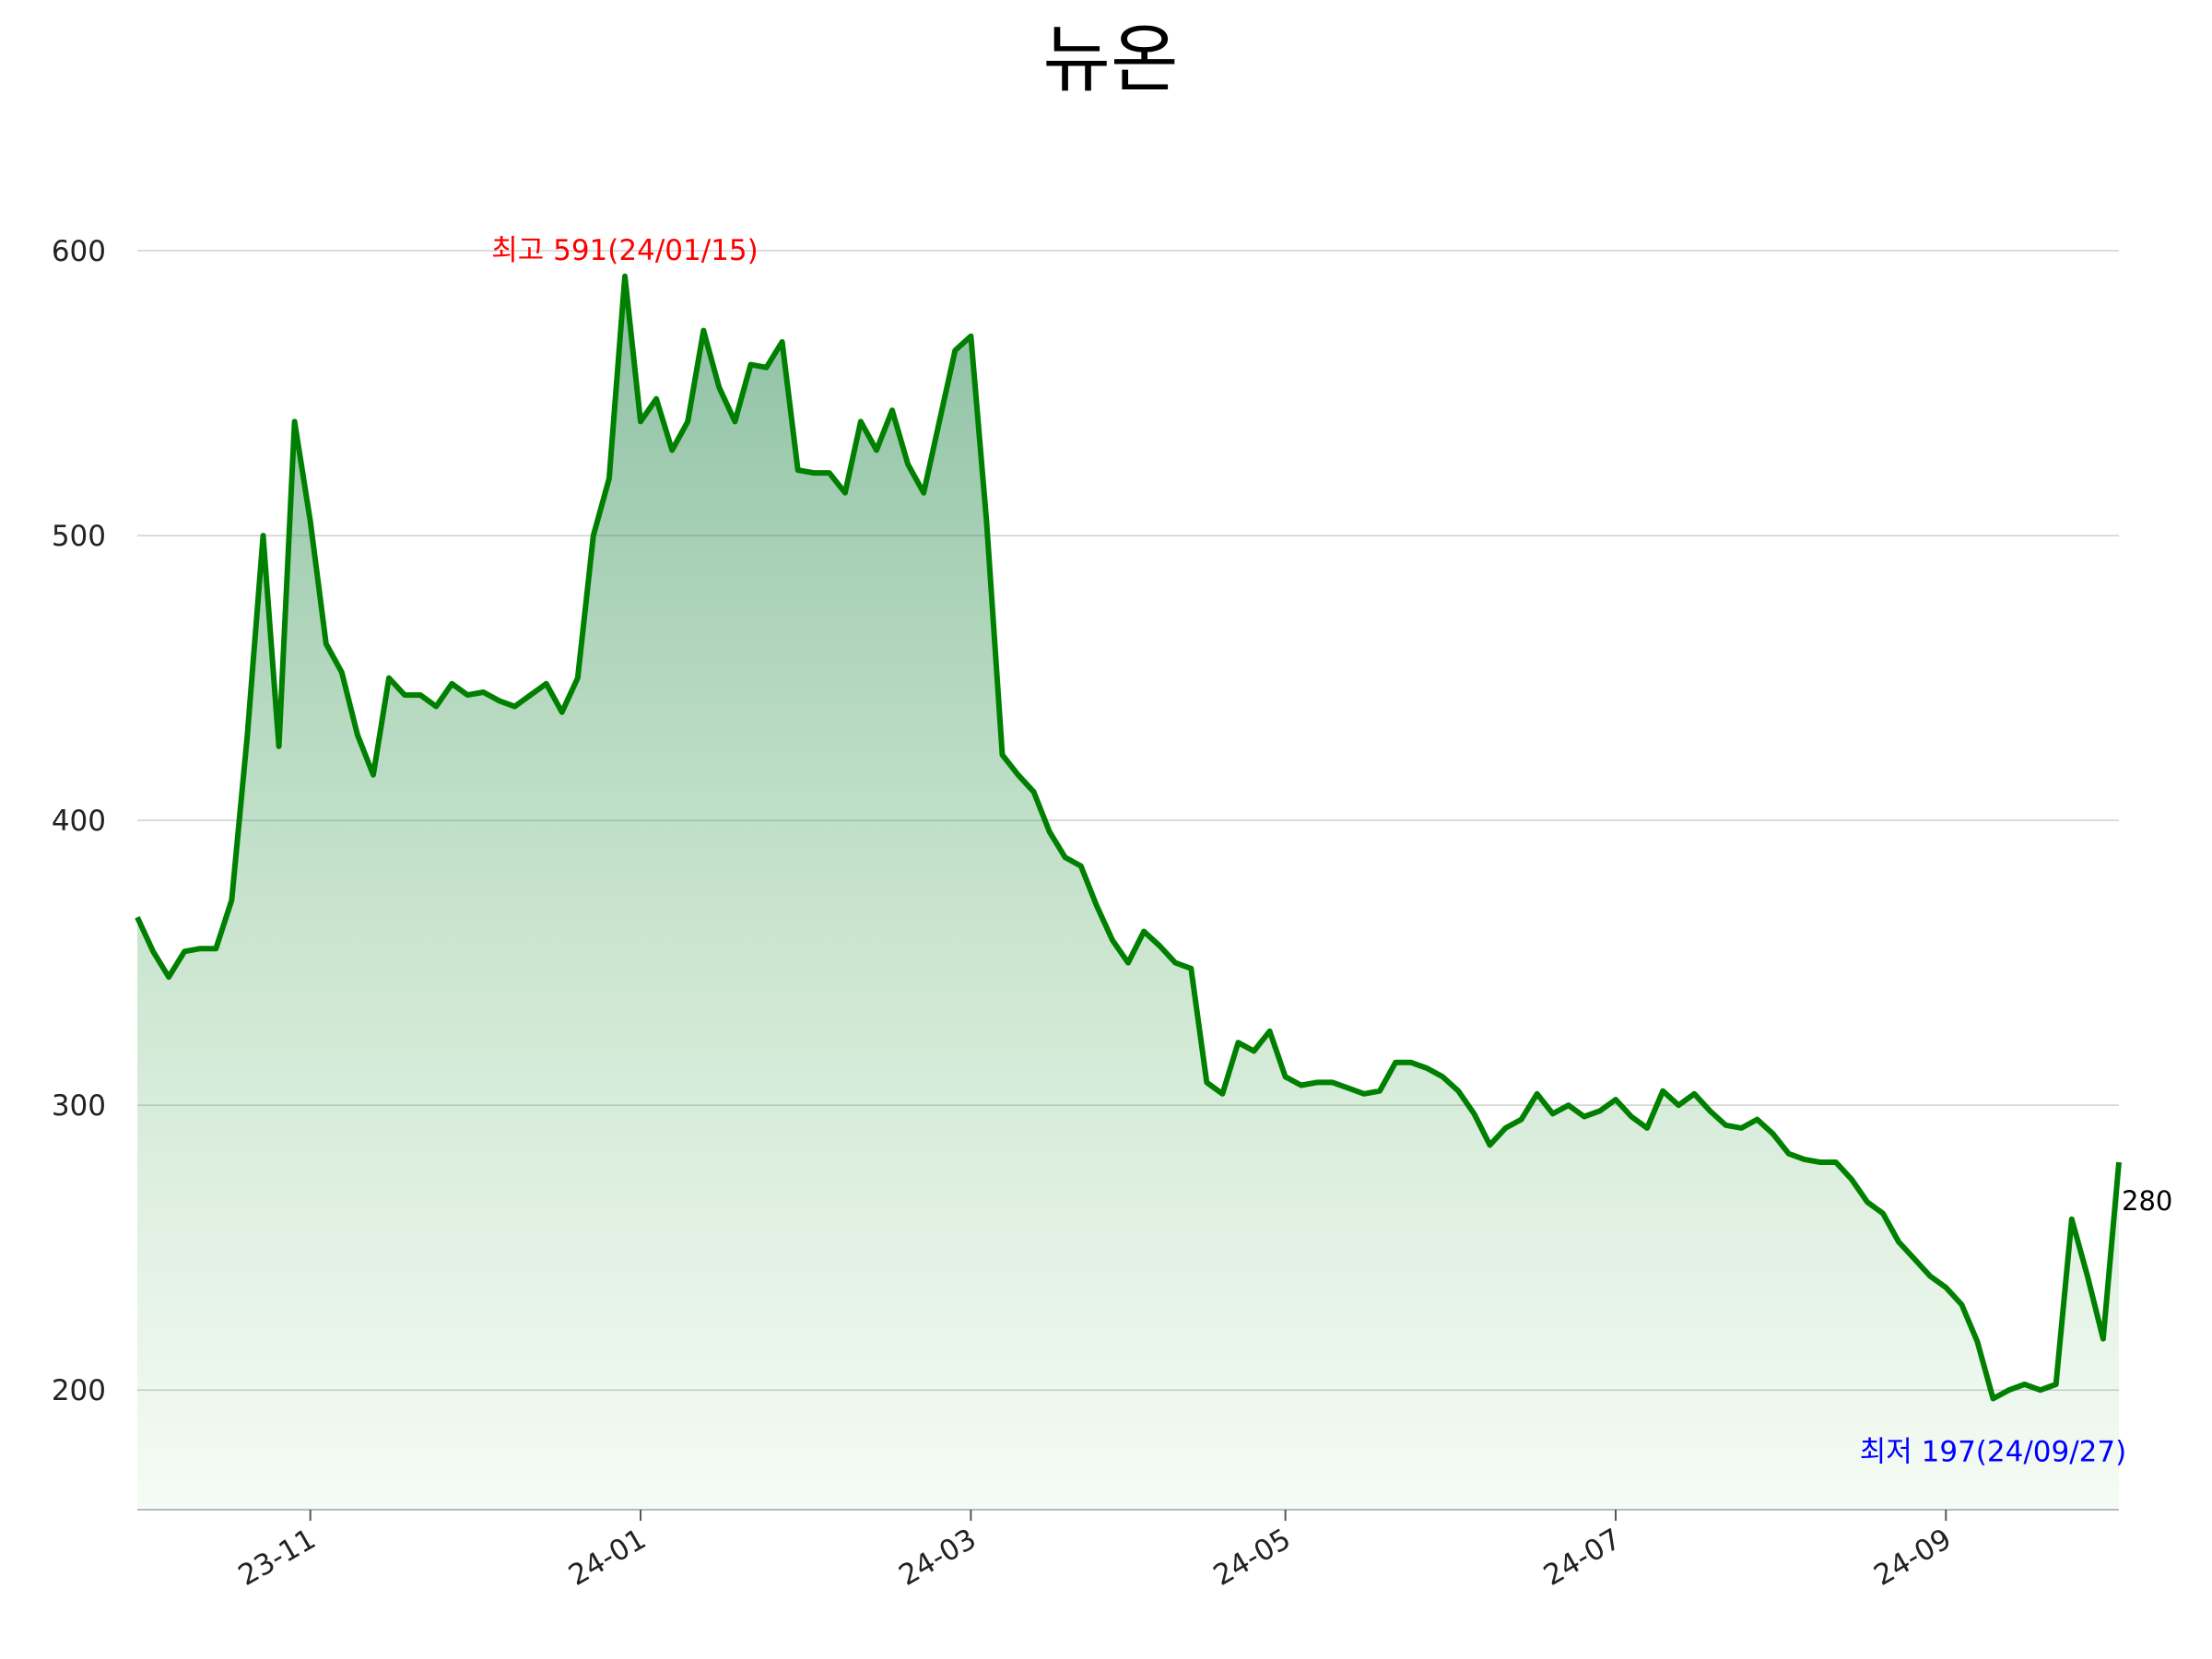 The image size is (2212, 1659). I want to click on y-tick-label: 200, so click(79, 1390).